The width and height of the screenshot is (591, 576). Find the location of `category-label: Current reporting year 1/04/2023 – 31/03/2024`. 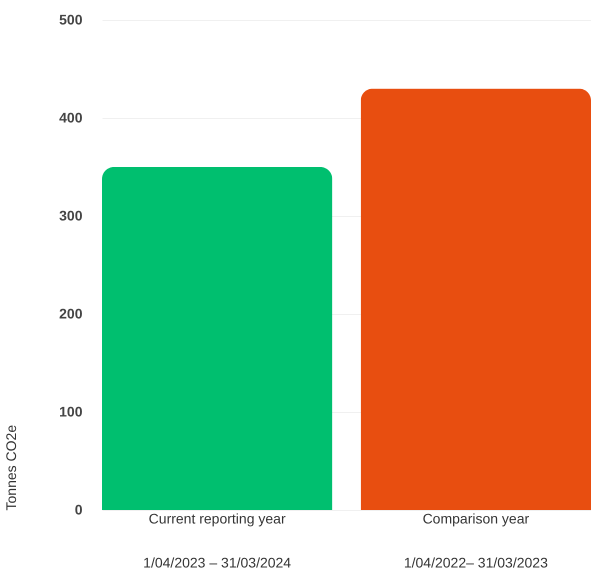

category-label: Current reporting year 1/04/2023 – 31/03/2024 is located at coordinates (217, 540).